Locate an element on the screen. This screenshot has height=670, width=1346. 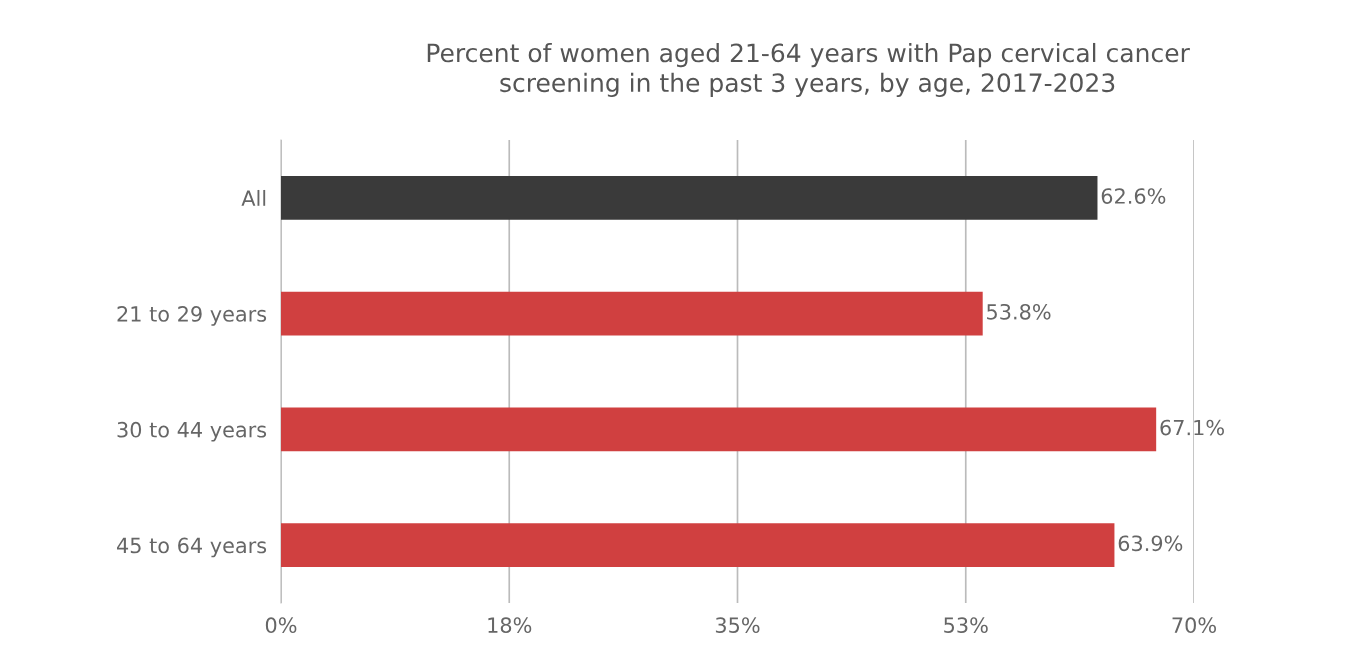
data-label: 53.8% is located at coordinates (1019, 311).